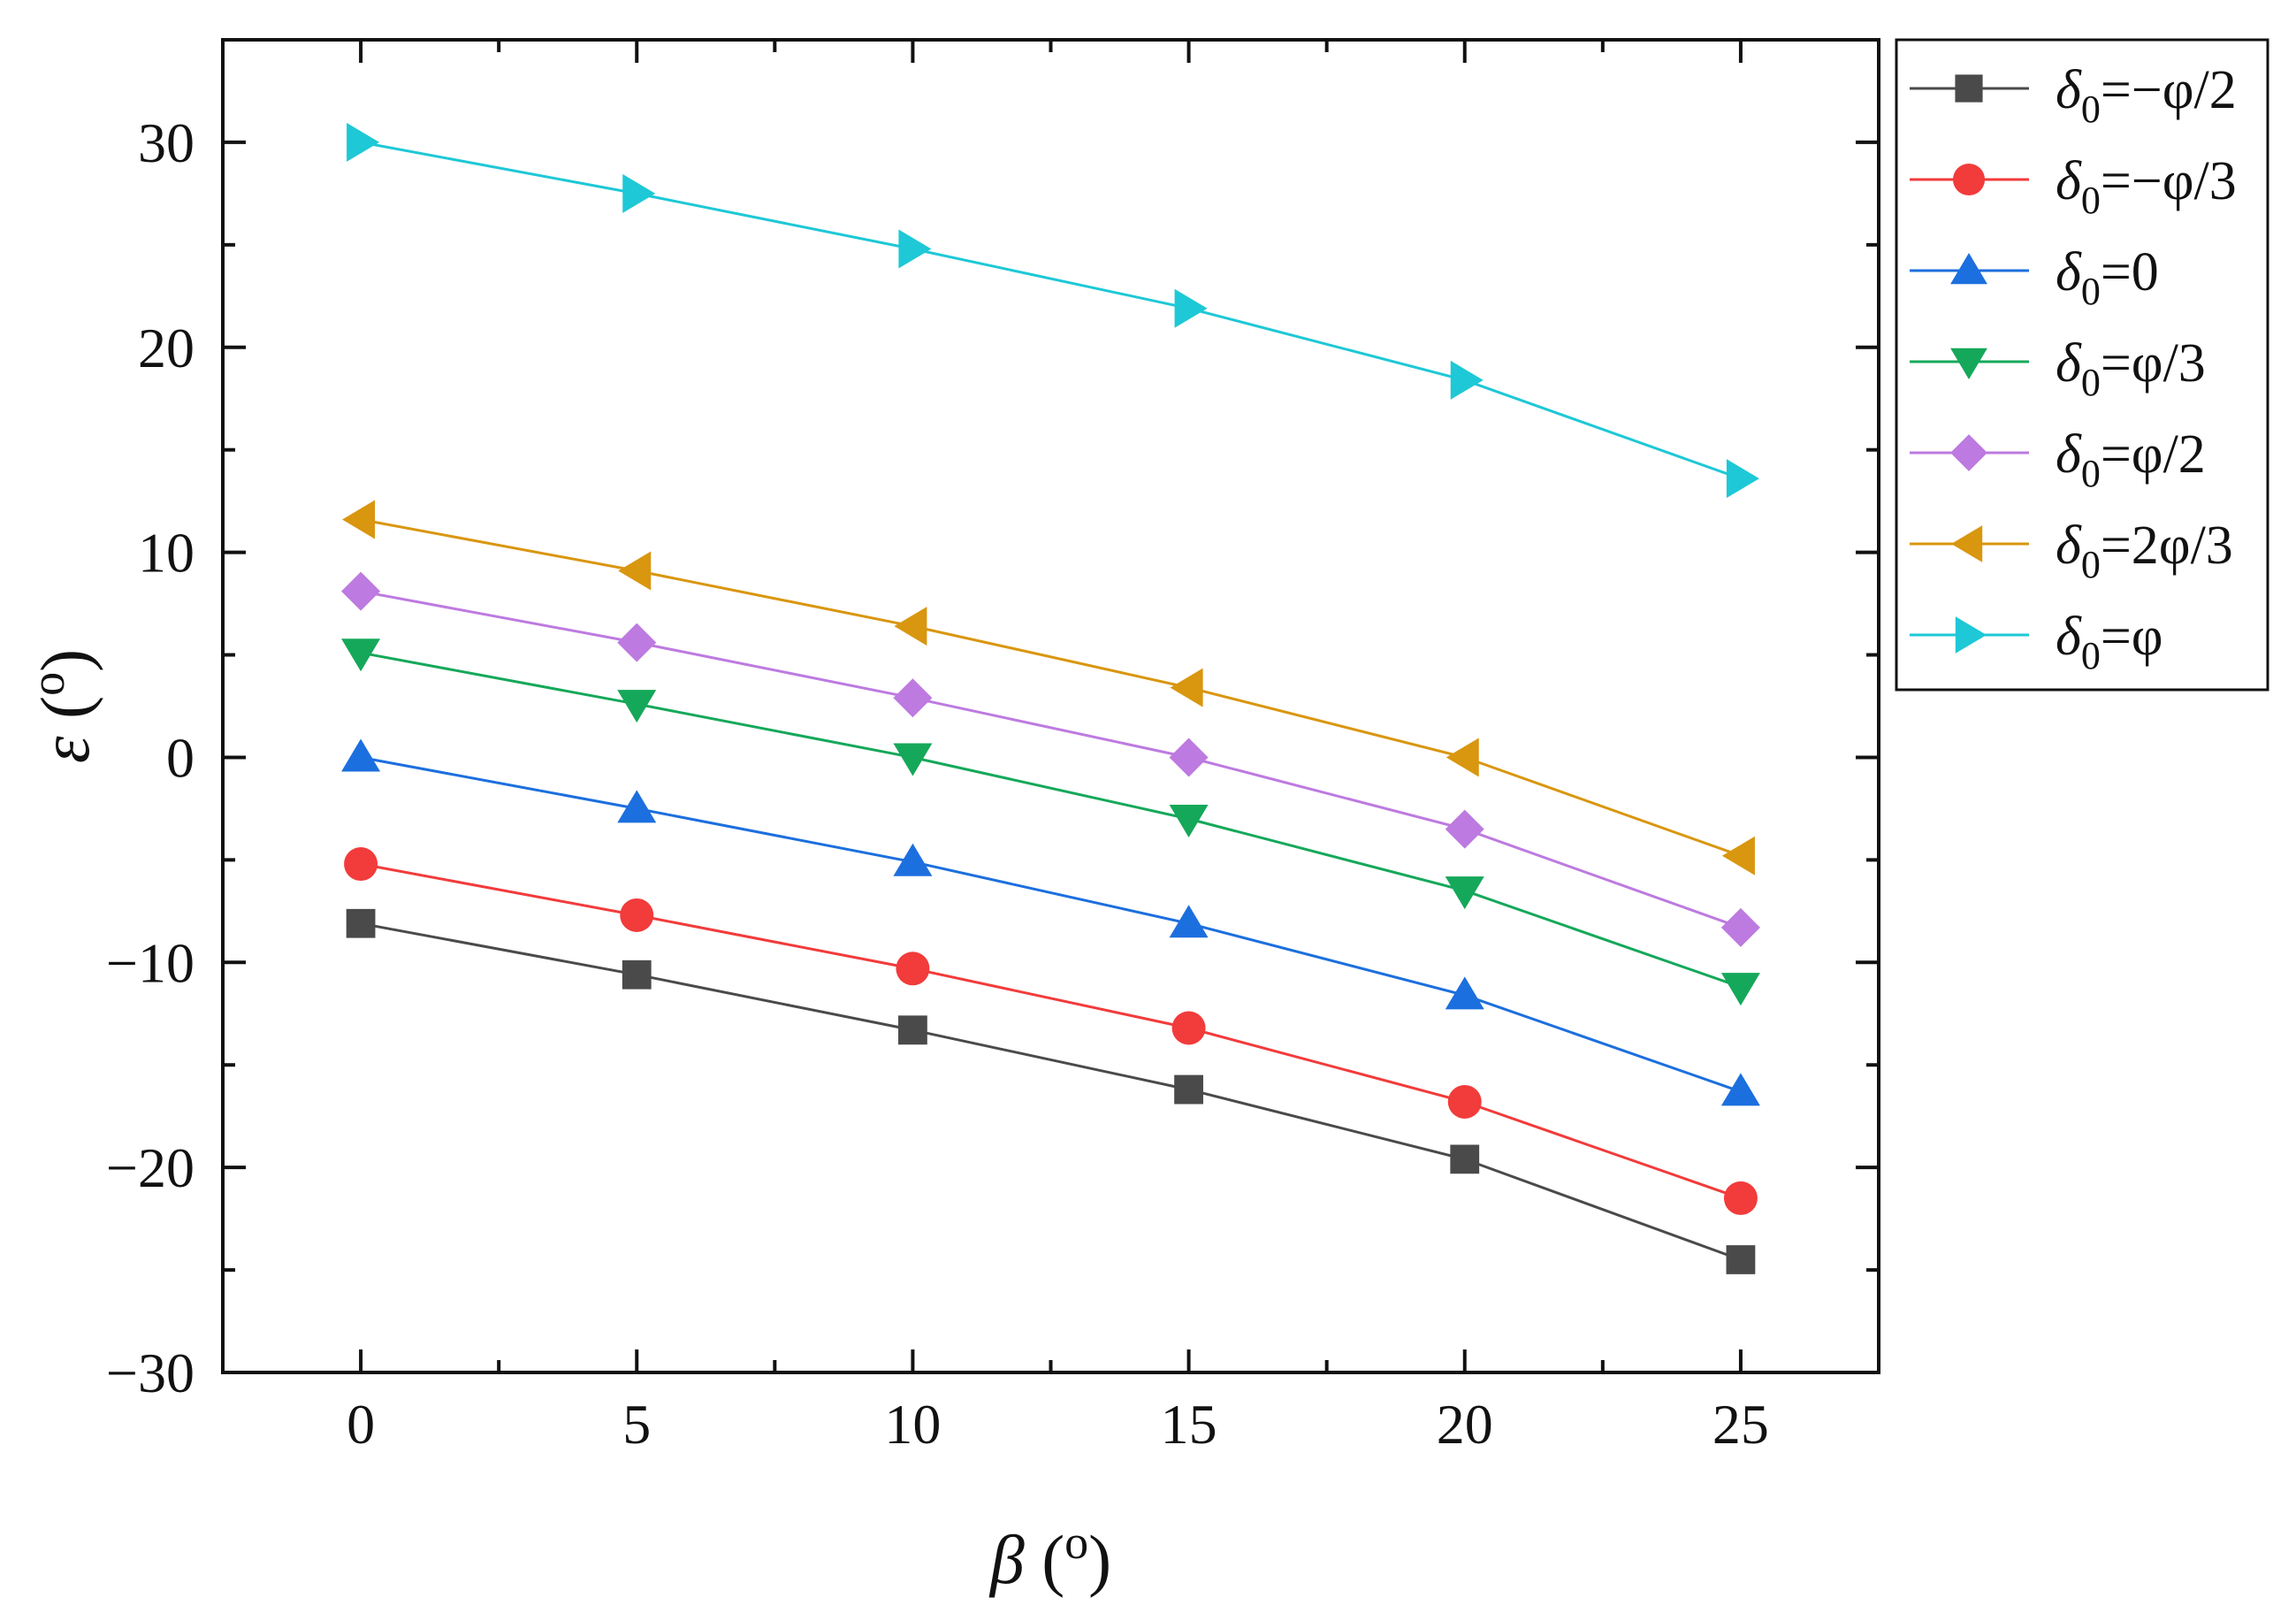 Image resolution: width=2296 pixels, height=1613 pixels. What do you see at coordinates (361, 1424) in the screenshot?
I see `x-tick-label: 0` at bounding box center [361, 1424].